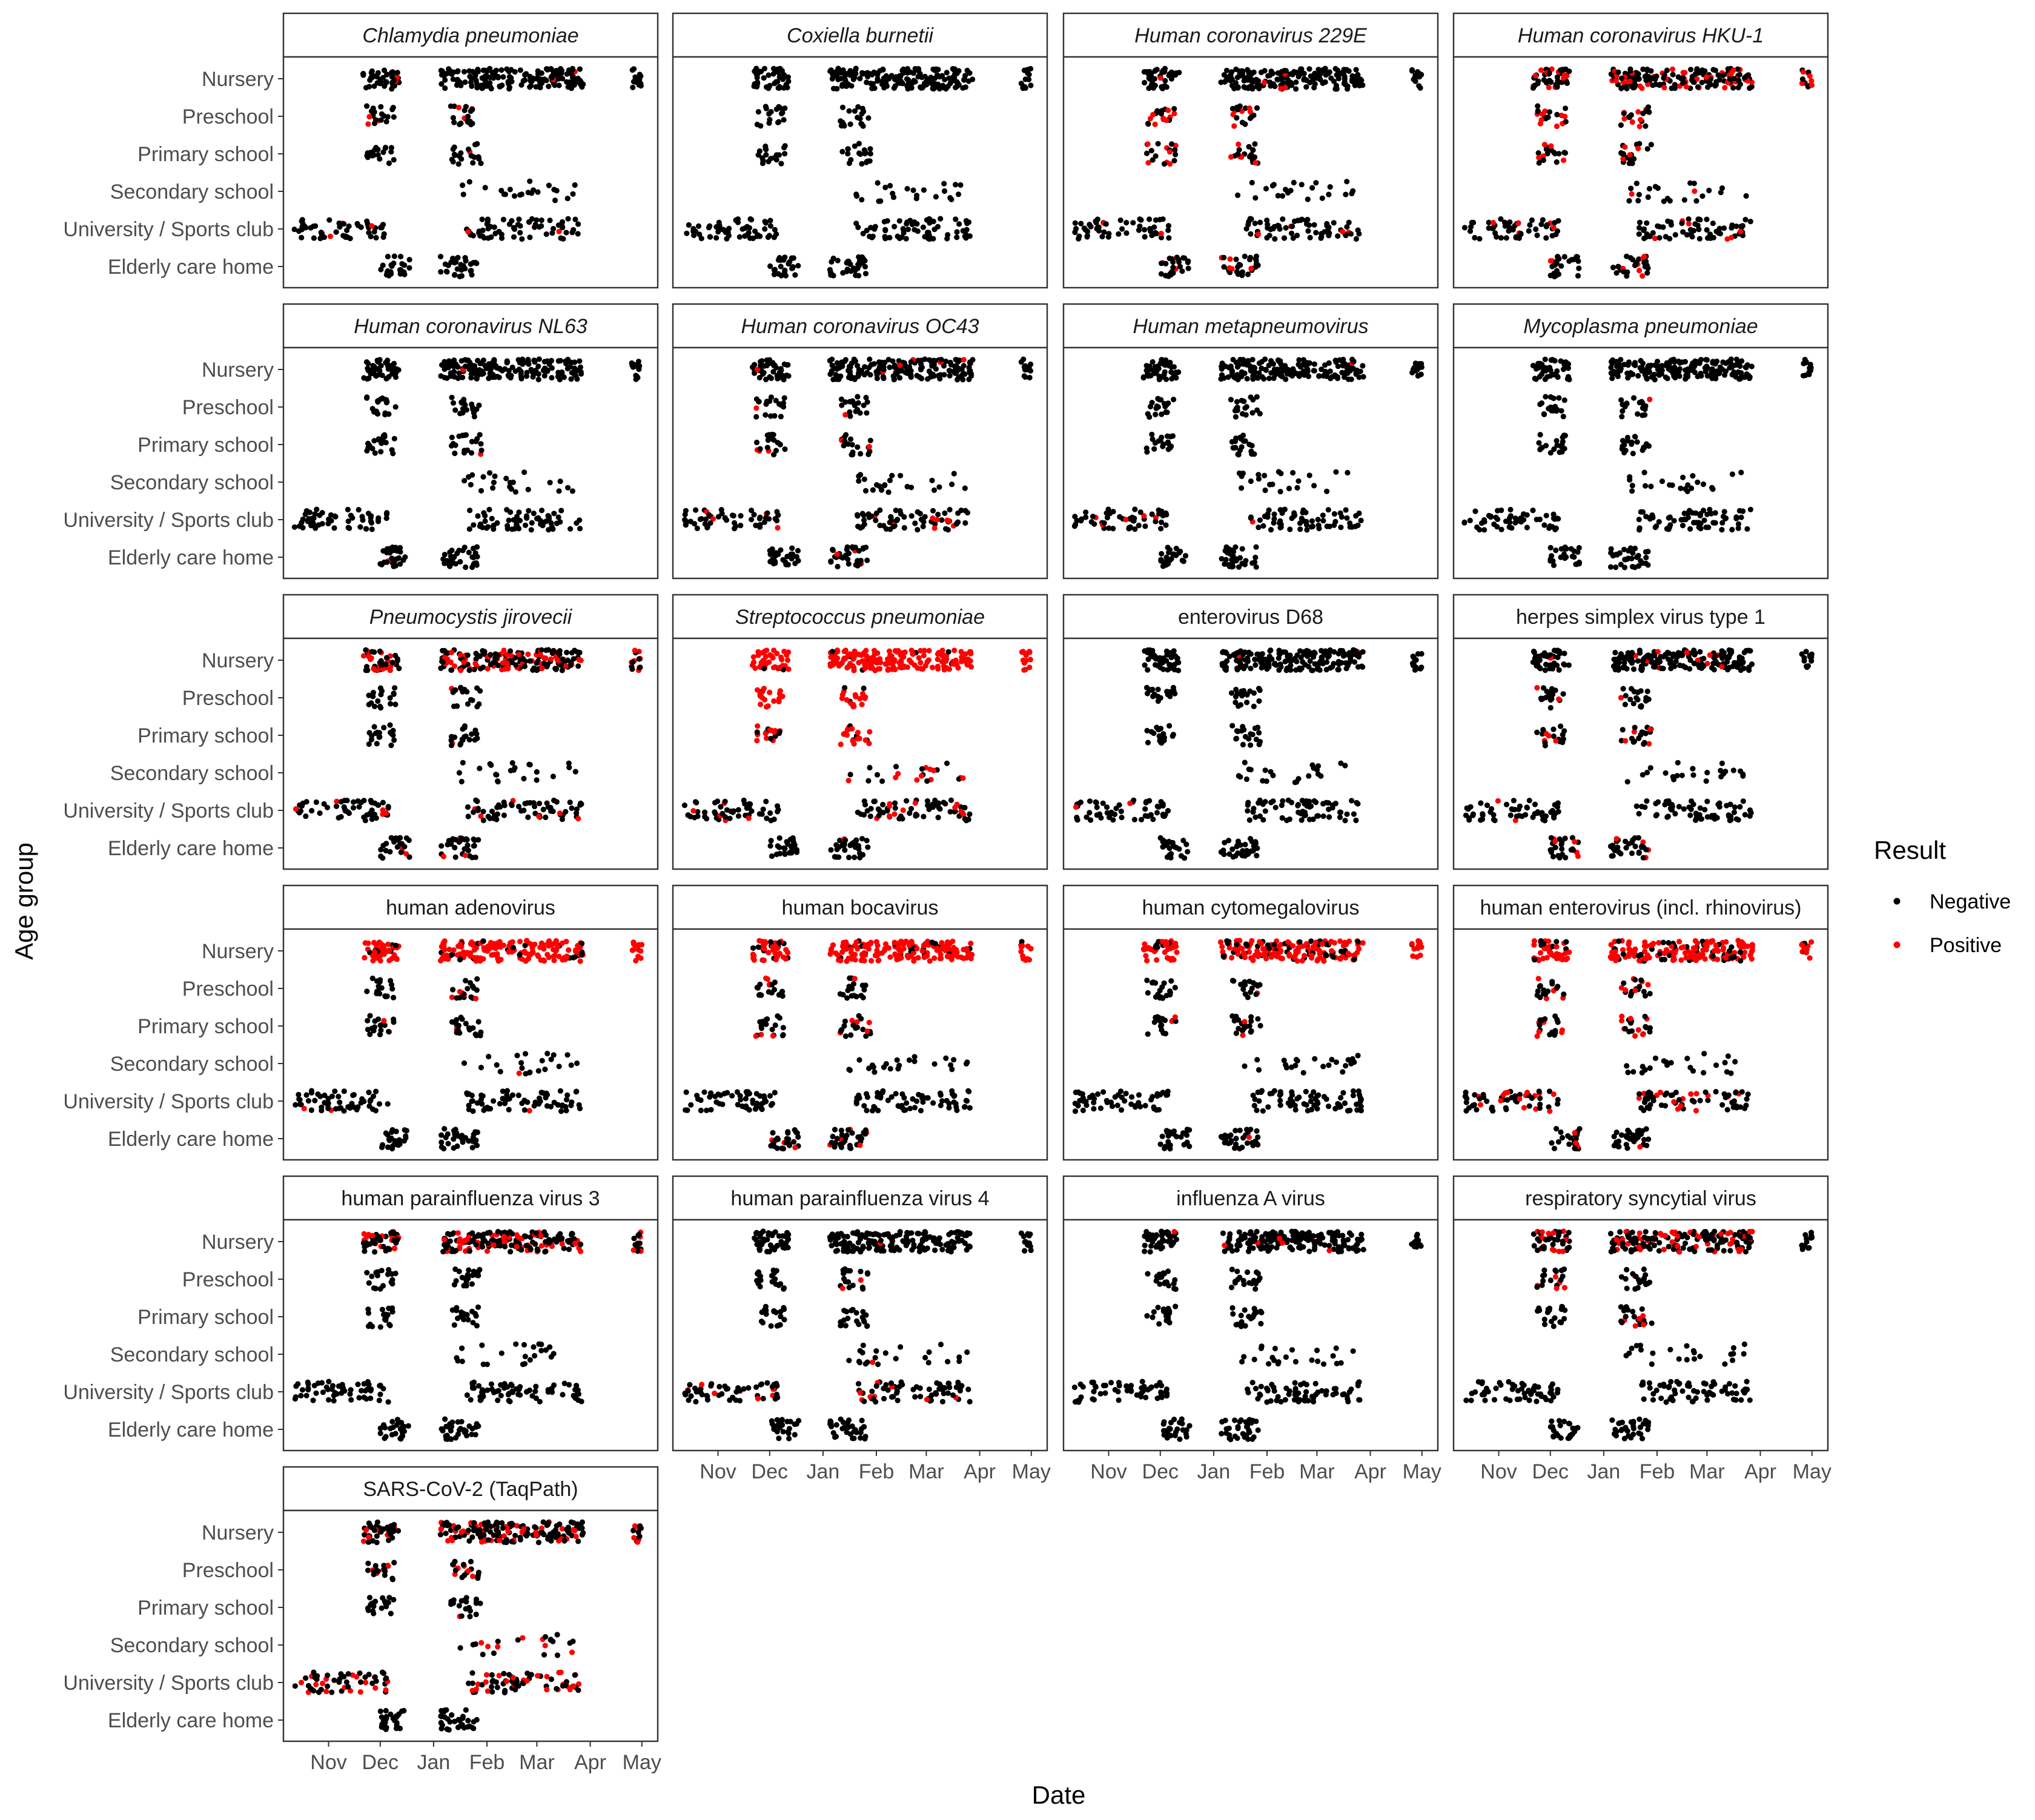 Image resolution: width=2035 pixels, height=1820 pixels. I want to click on panel-frame, so click(1641, 172).